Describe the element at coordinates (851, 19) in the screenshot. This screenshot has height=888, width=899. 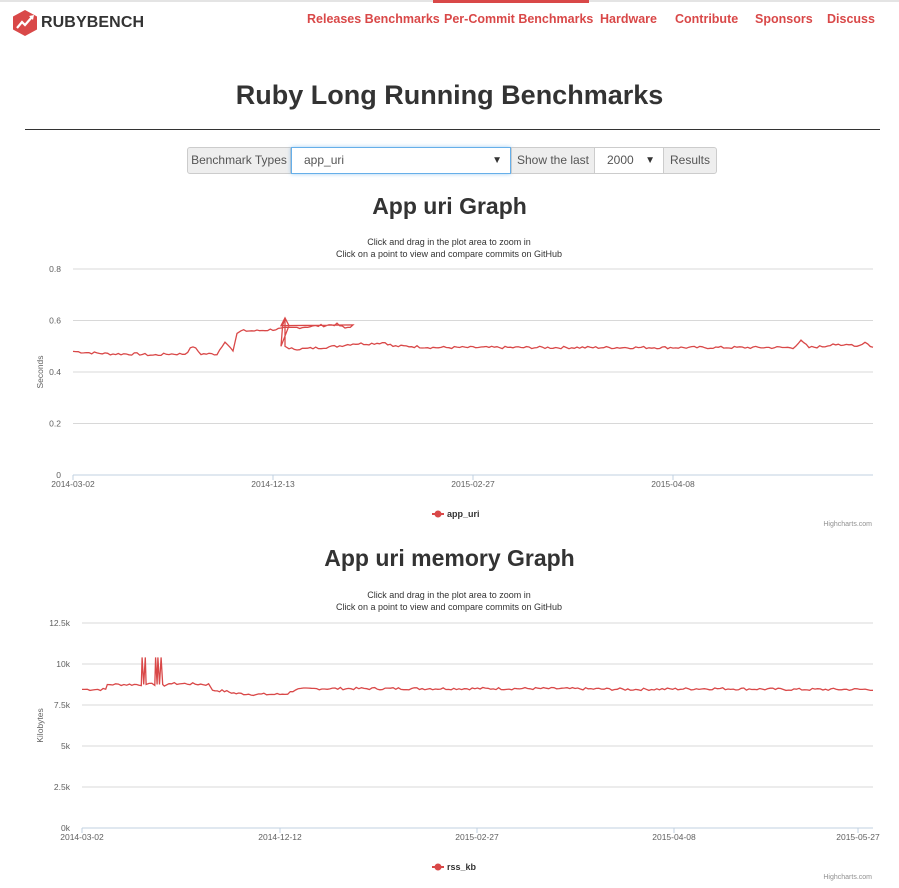
I see `nav-discuss: Discuss` at that location.